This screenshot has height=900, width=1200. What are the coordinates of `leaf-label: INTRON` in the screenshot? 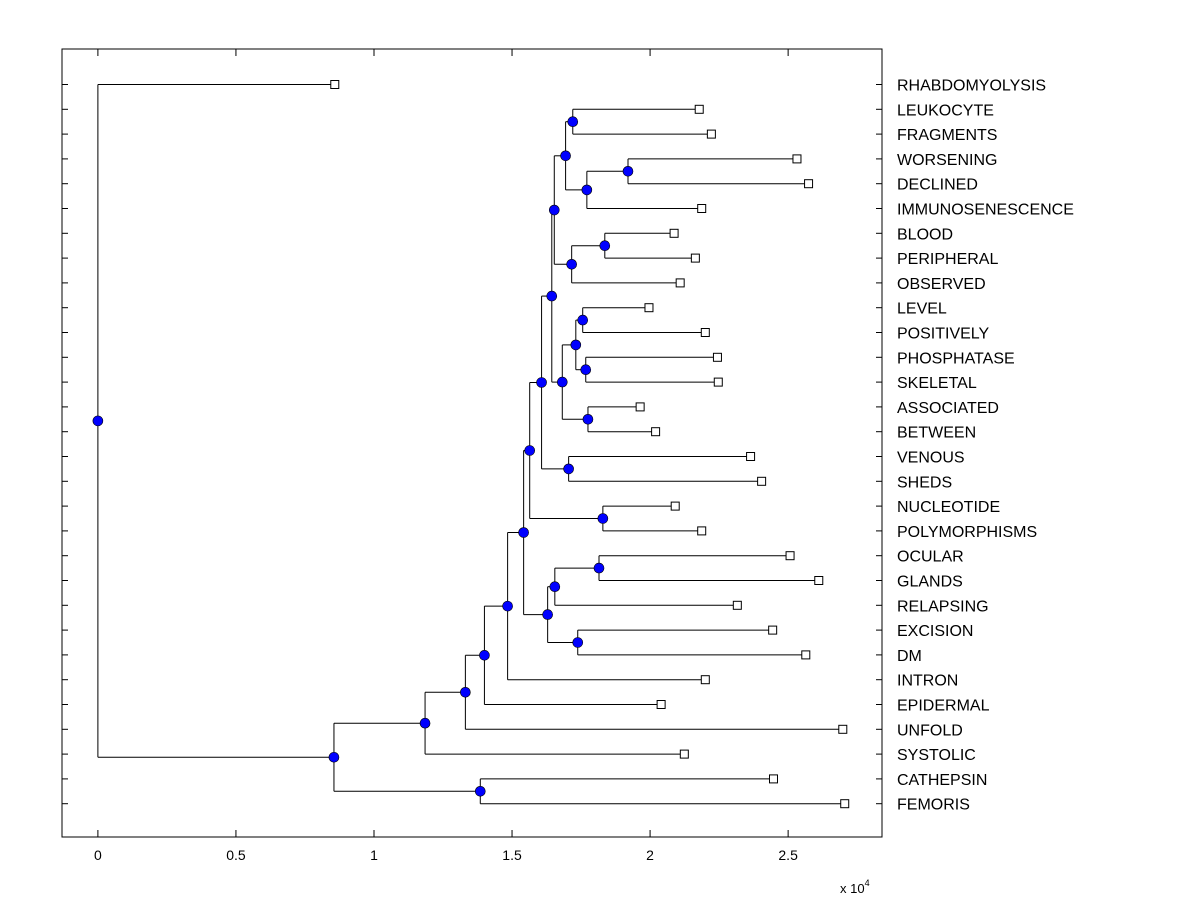 It's located at (927, 681).